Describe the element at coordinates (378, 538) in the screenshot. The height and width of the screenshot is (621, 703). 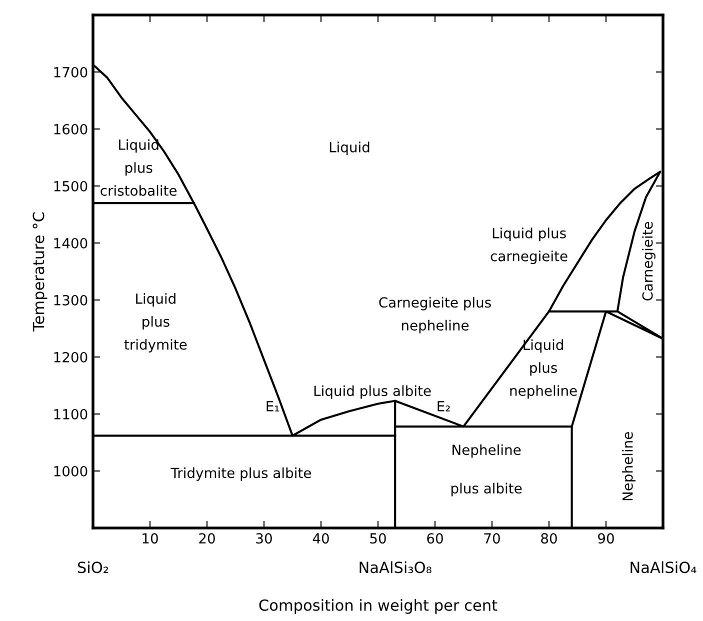
I see `x-tick-label: 50` at that location.